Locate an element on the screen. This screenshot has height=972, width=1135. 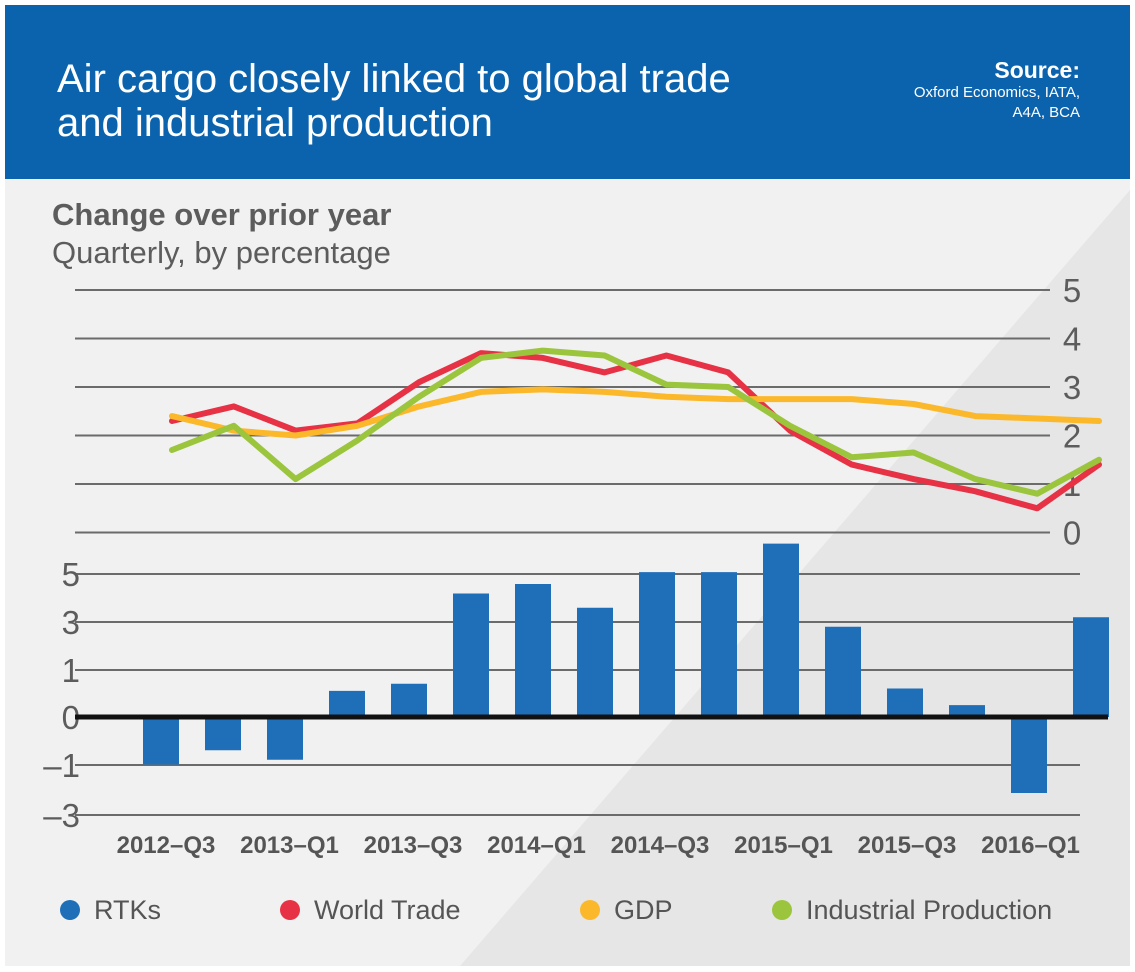
line-chart-y-tick-label: 0 is located at coordinates (1072, 533).